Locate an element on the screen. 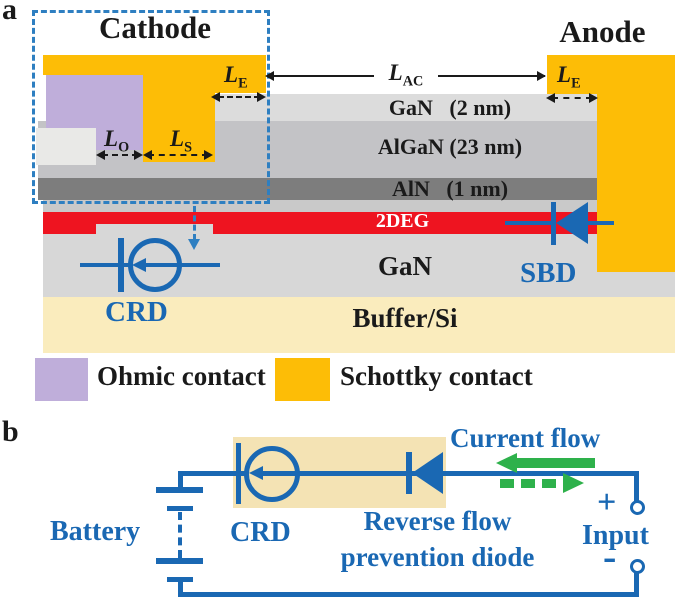 This screenshot has height=602, width=685. input-plus-terminal is located at coordinates (637, 507).